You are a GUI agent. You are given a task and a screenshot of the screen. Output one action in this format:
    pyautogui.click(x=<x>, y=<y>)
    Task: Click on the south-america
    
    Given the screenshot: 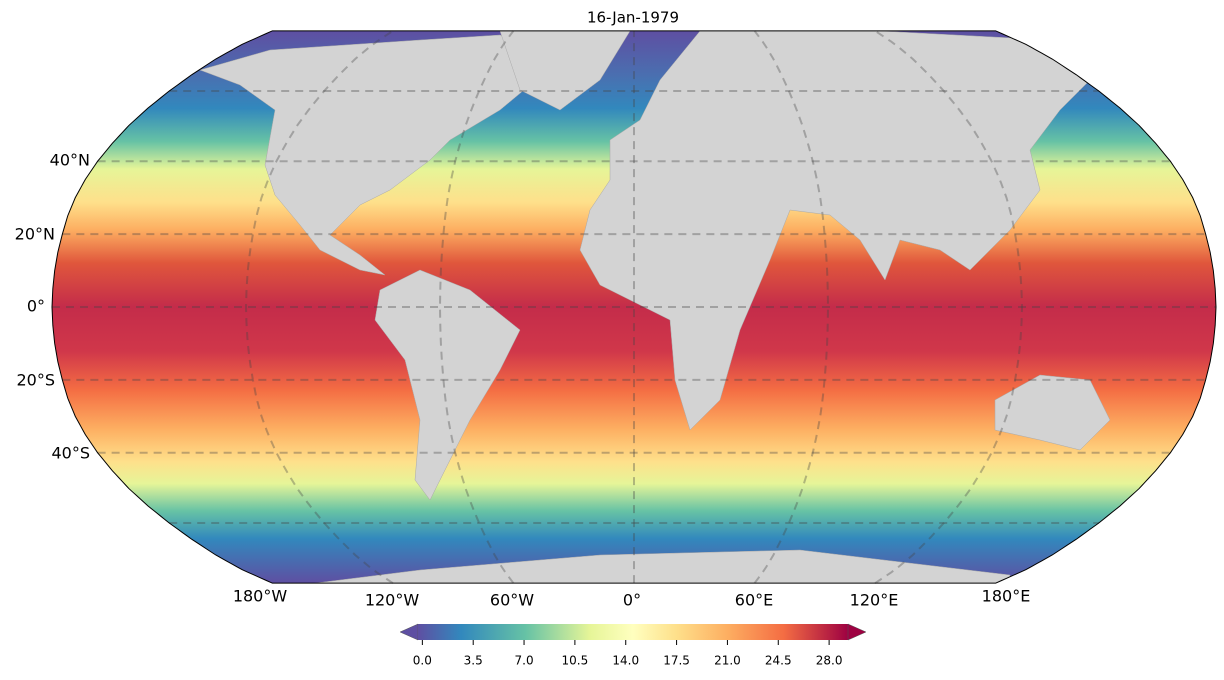 What is the action you would take?
    pyautogui.click(x=447, y=385)
    